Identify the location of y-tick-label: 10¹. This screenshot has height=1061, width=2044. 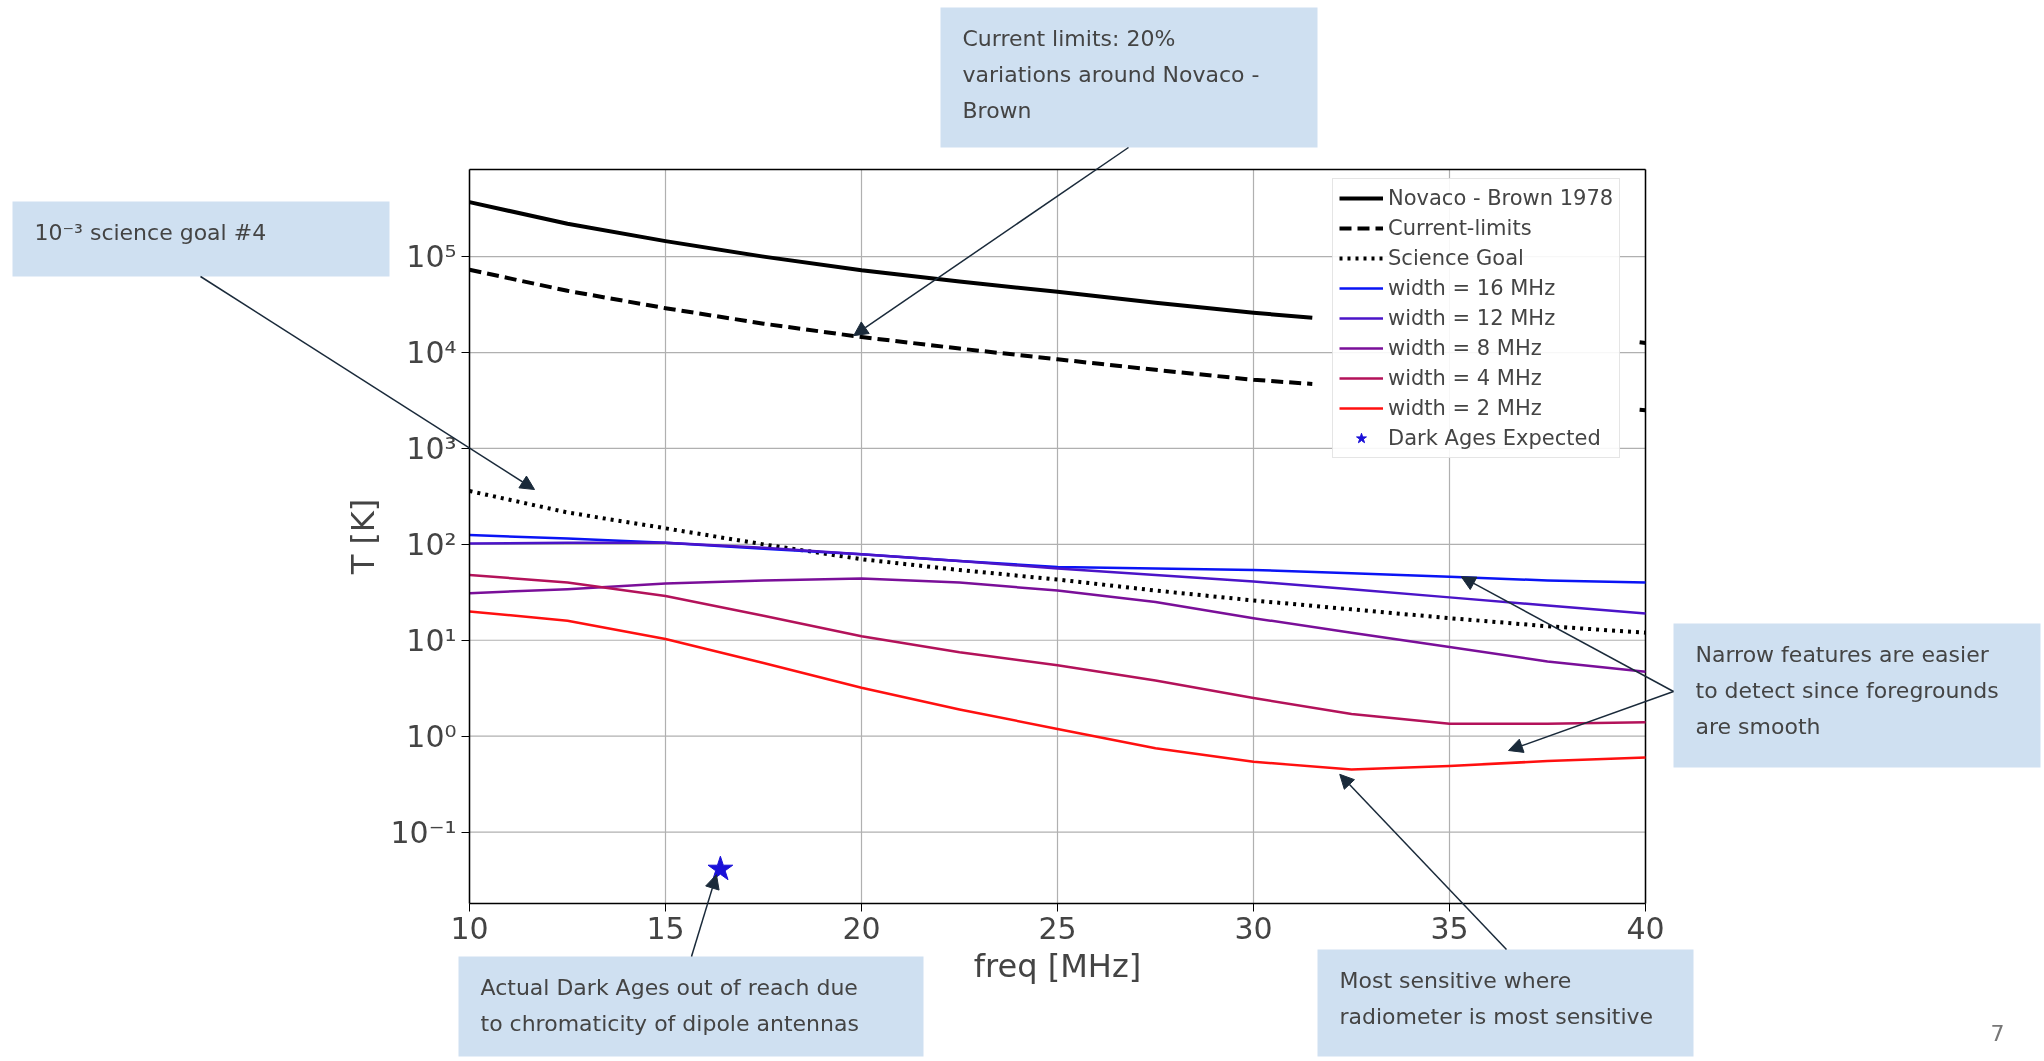
(431, 640).